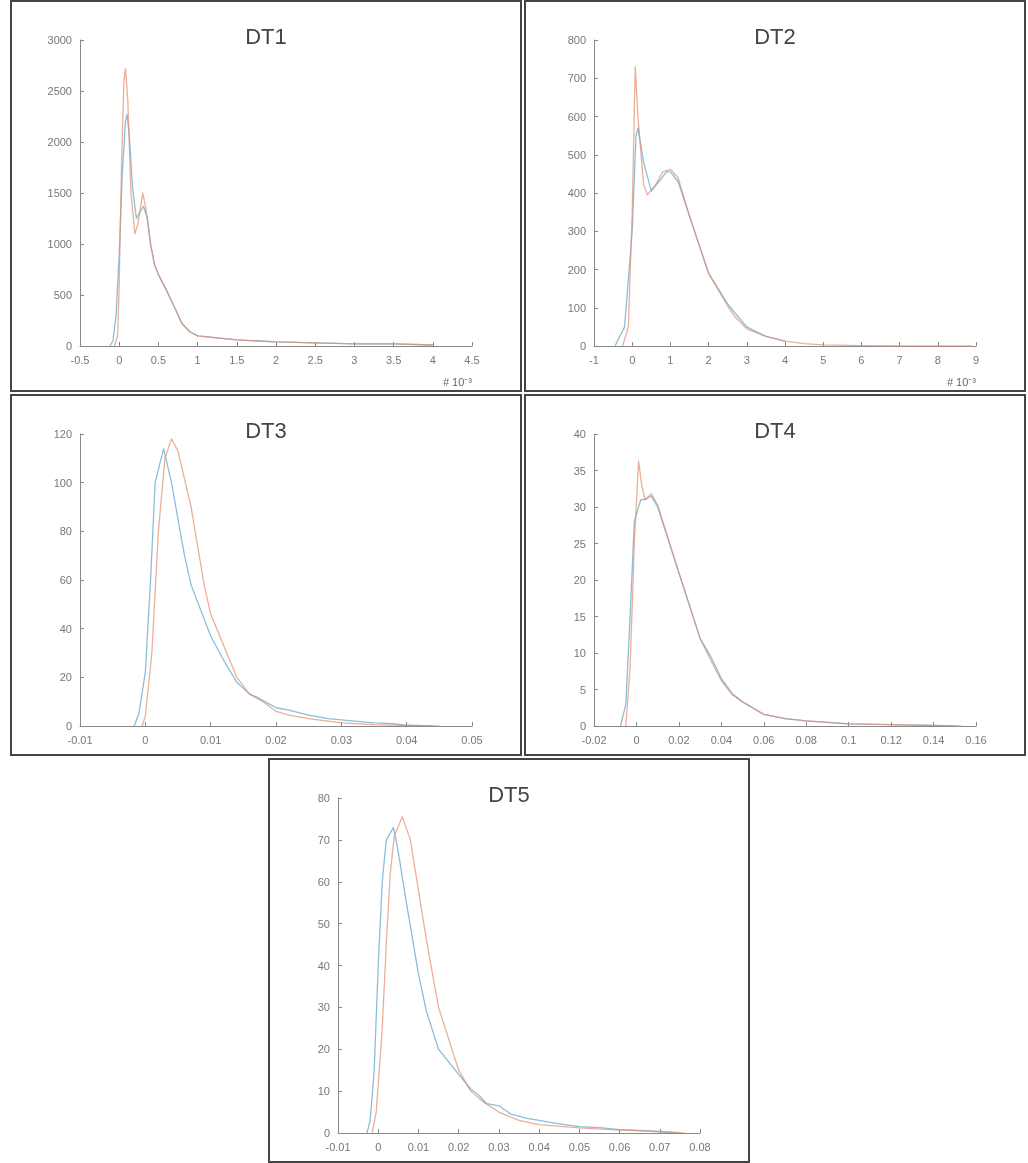  Describe the element at coordinates (891, 739) in the screenshot. I see `x-tick-label: 0.12` at that location.